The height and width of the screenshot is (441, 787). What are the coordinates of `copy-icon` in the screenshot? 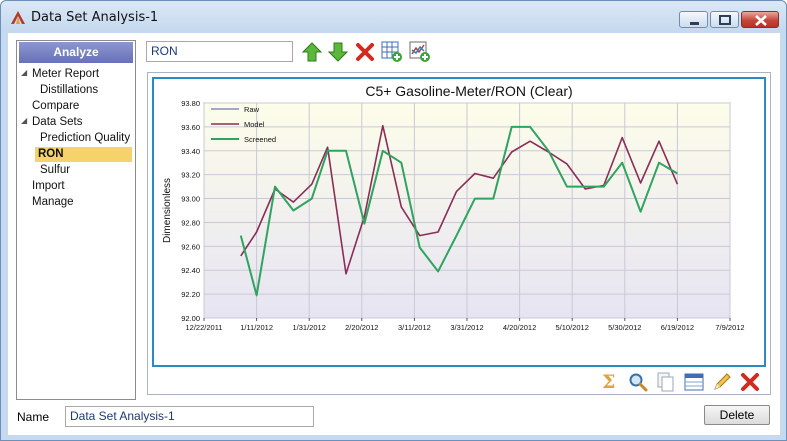 It's located at (666, 382).